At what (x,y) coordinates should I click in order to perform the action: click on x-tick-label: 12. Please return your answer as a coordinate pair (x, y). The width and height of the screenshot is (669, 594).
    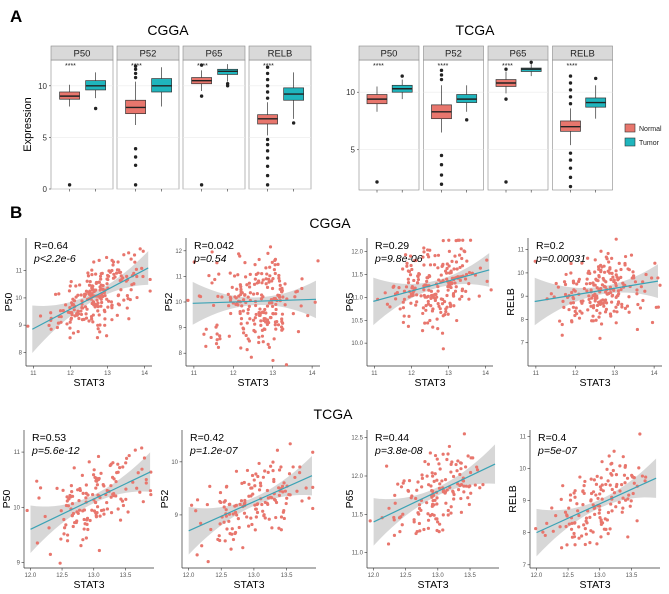
    Looking at the image, I should click on (70, 374).